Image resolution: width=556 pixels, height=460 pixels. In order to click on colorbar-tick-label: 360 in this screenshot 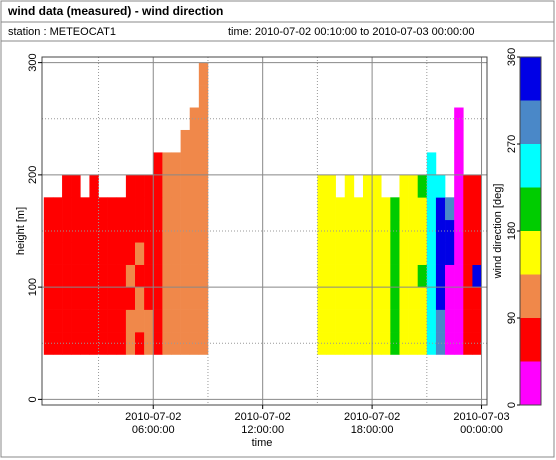, I will do `click(512, 57)`.